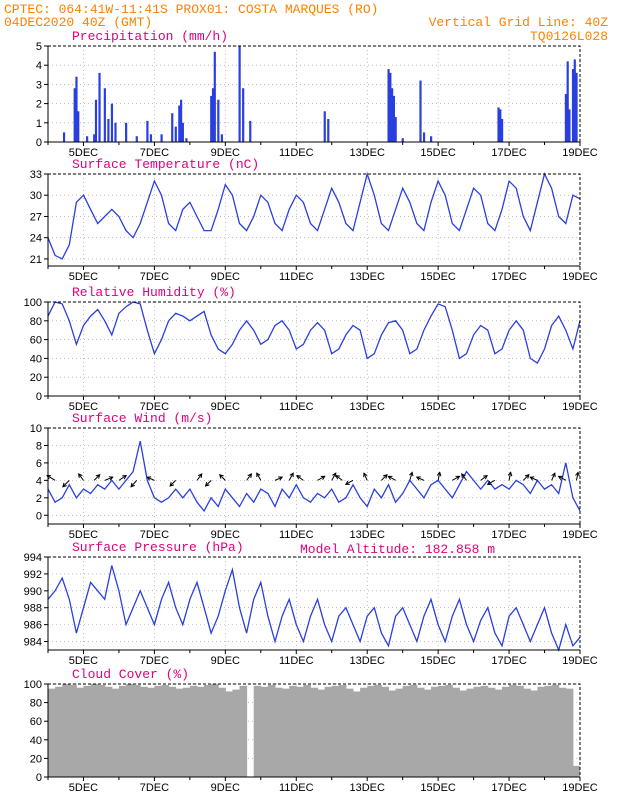  Describe the element at coordinates (33, 609) in the screenshot. I see `y-tick-label: 988` at that location.